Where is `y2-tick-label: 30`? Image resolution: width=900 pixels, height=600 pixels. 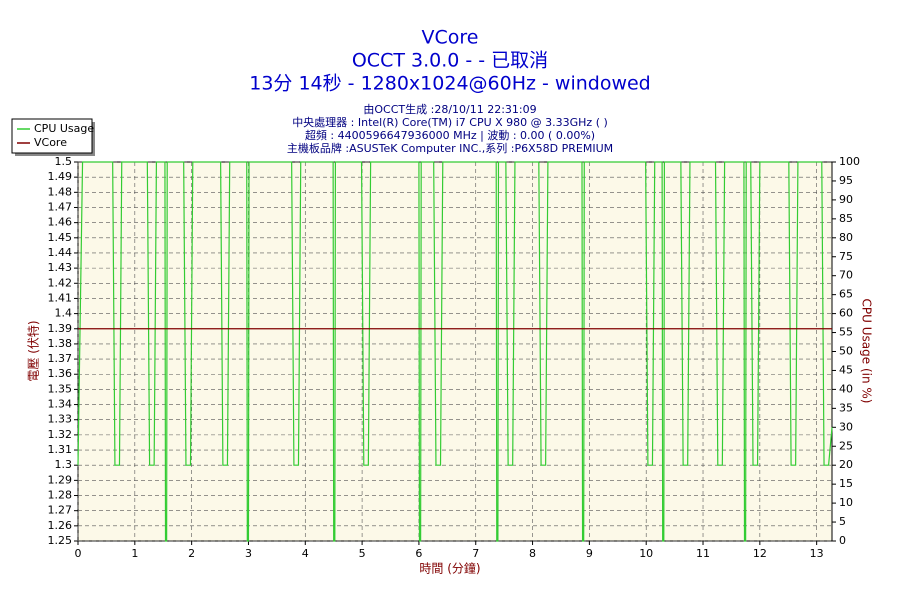 y2-tick-label: 30 is located at coordinates (846, 426).